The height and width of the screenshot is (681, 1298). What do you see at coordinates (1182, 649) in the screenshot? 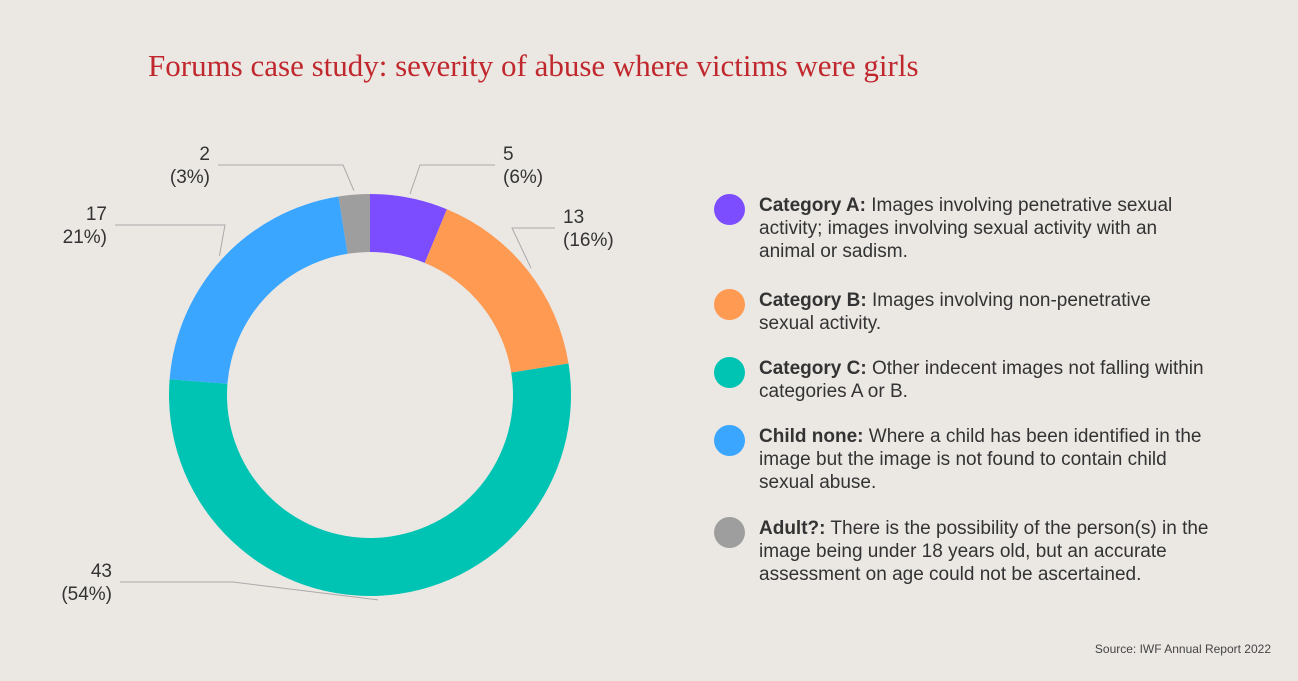
I see `source: Source: IWF Annual Report 2022` at bounding box center [1182, 649].